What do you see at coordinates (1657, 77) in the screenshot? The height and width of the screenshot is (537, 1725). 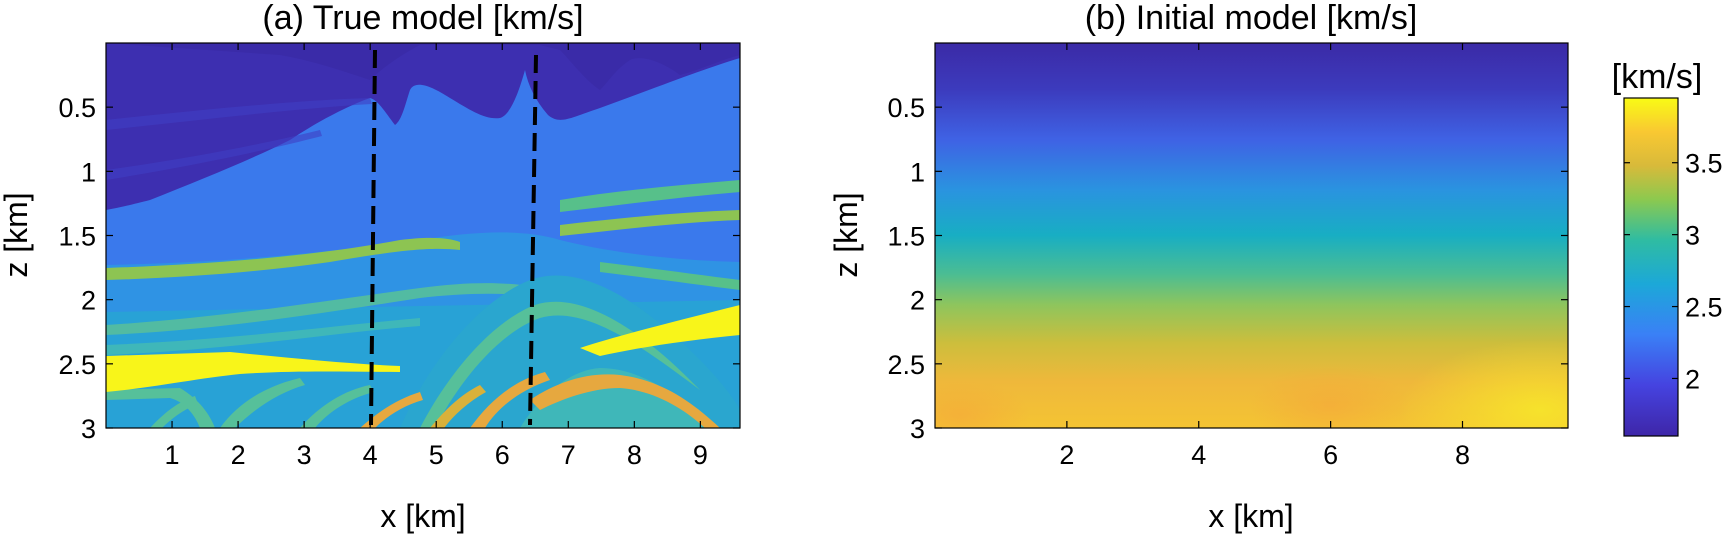 I see `colorbar-title: [km/s]` at bounding box center [1657, 77].